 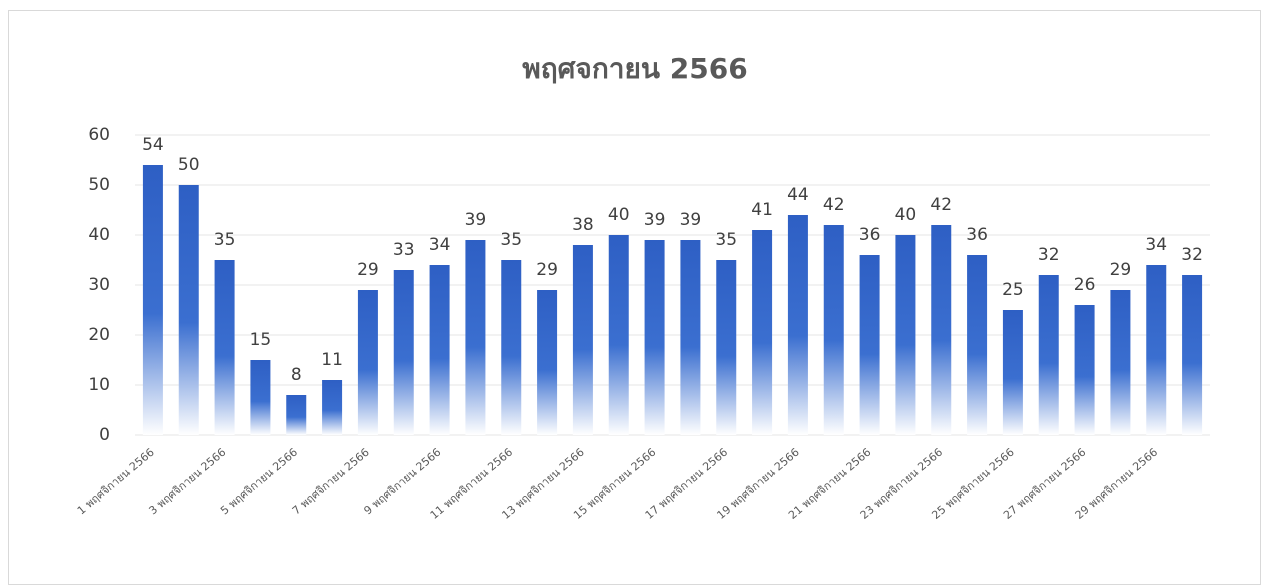 What do you see at coordinates (1085, 285) in the screenshot?
I see `data-label: 26` at bounding box center [1085, 285].